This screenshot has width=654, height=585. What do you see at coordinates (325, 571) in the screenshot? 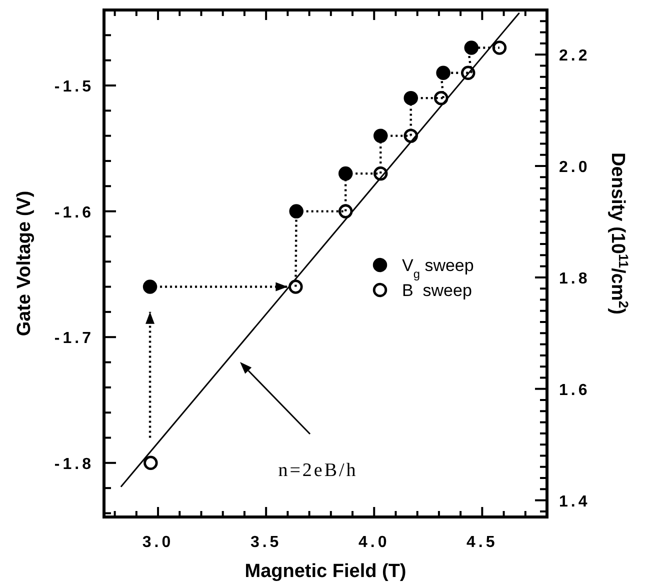
I see `x-axis-title: Magnetic Field (T)` at bounding box center [325, 571].